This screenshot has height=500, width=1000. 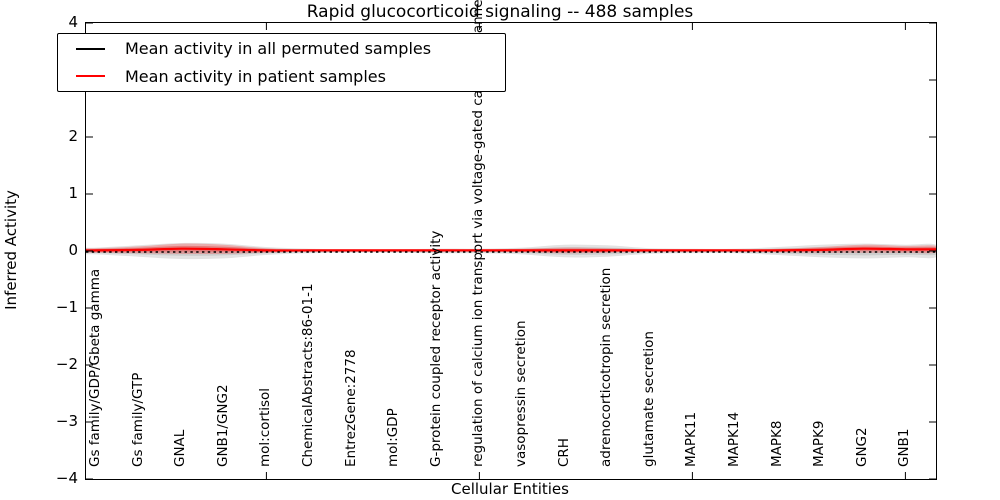 What do you see at coordinates (180, 448) in the screenshot?
I see `x-tick-label: GNAL` at bounding box center [180, 448].